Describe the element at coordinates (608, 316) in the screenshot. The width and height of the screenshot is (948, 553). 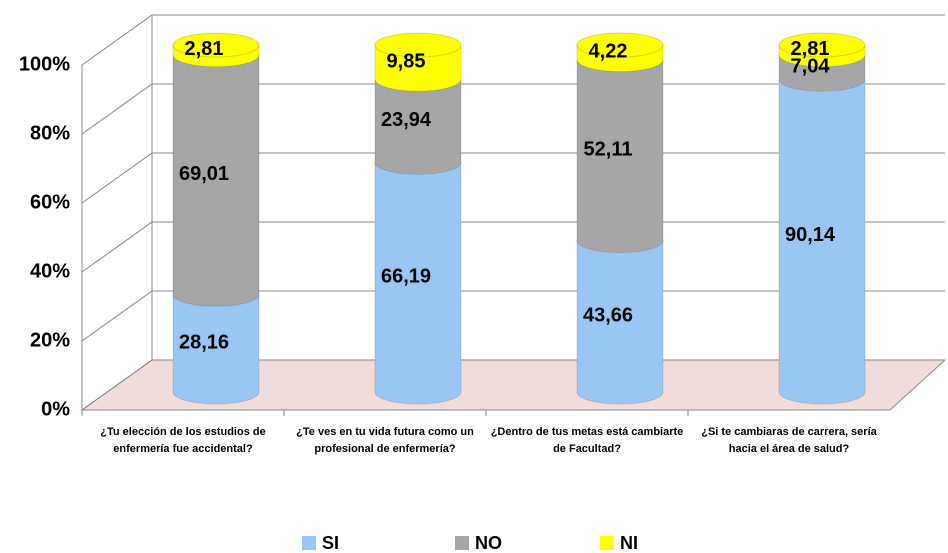
I see `value-label: 43,66` at that location.